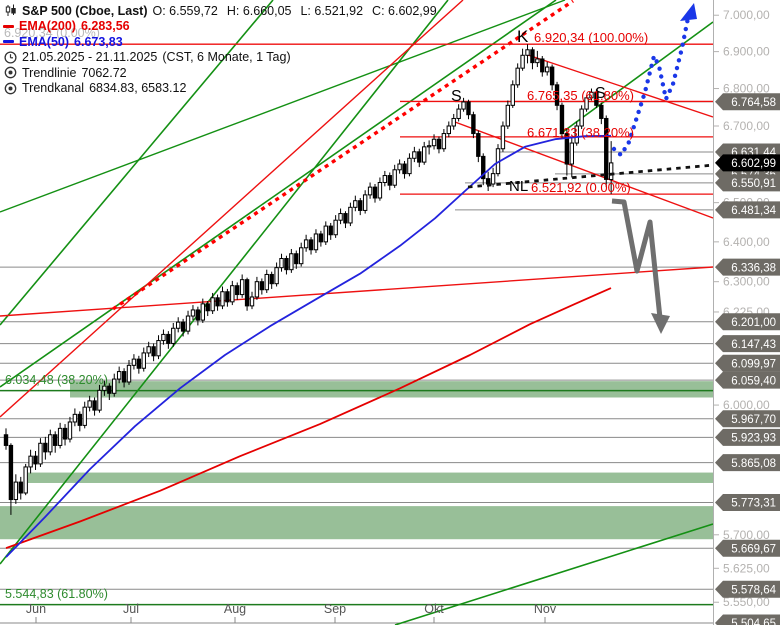 The height and width of the screenshot is (625, 780). Describe the element at coordinates (104, 72) in the screenshot. I see `trendlinie-value: 7062.72` at that location.